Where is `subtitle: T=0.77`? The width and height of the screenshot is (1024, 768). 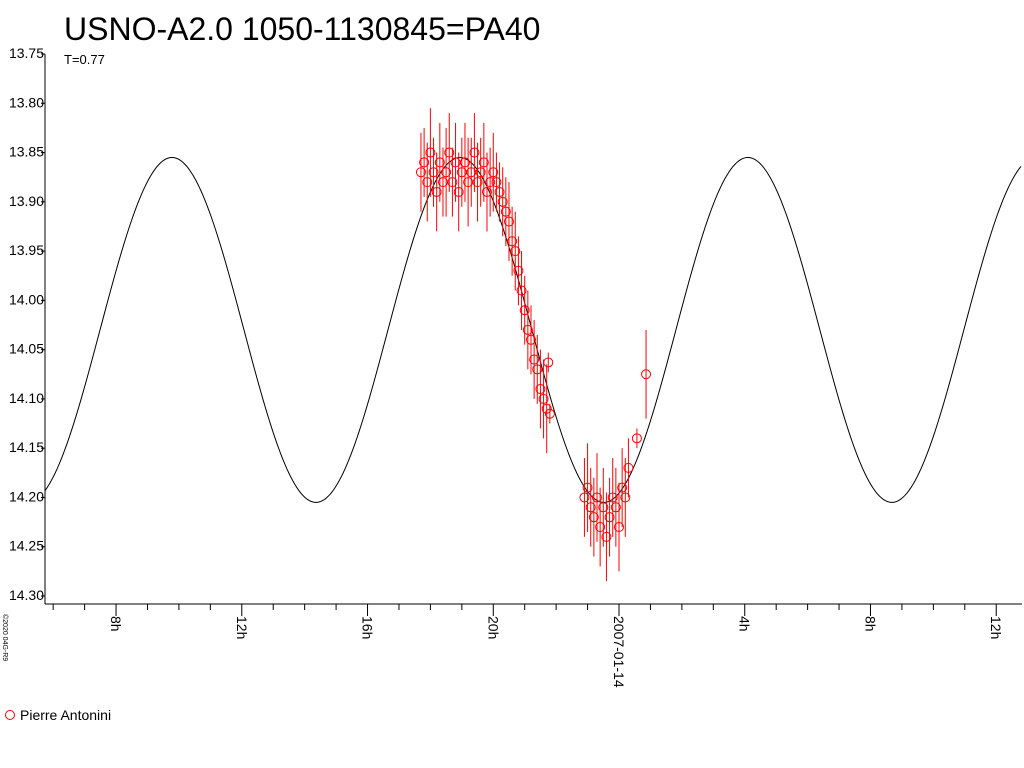 subtitle: T=0.77 is located at coordinates (84, 59).